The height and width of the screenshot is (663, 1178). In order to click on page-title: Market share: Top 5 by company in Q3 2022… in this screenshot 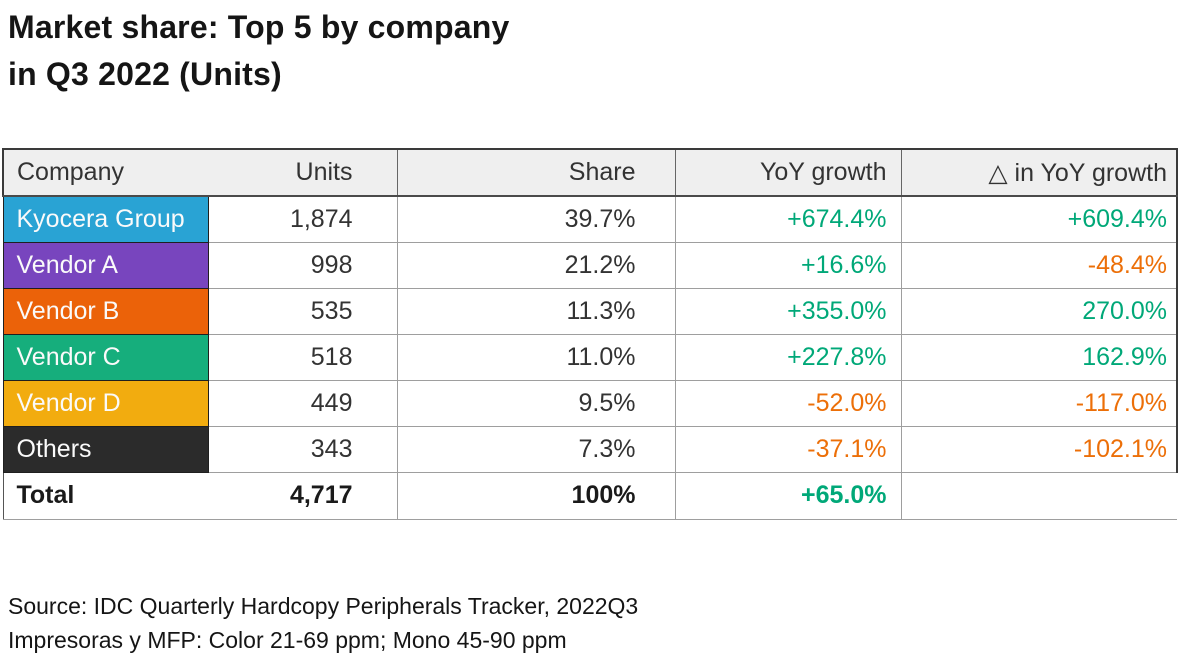, I will do `click(259, 51)`.